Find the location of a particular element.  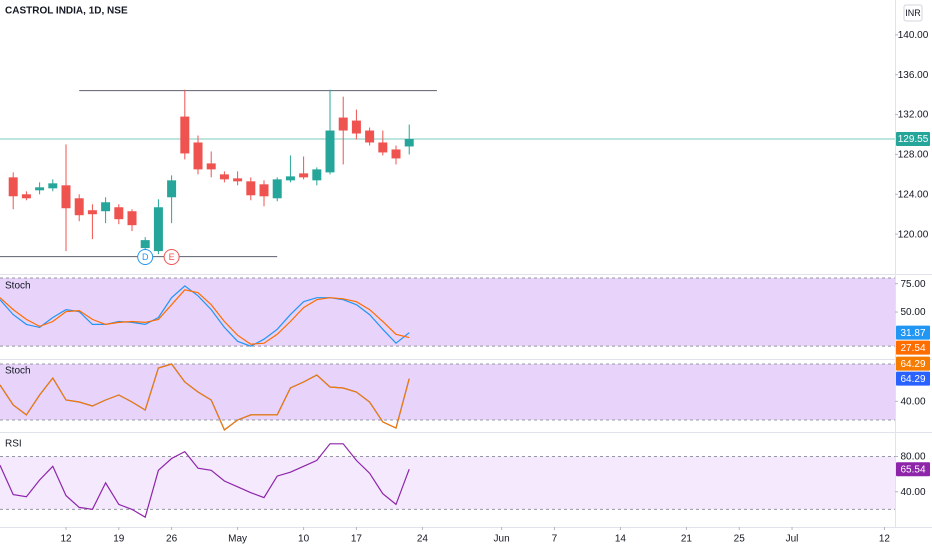

value-label: 129.55 is located at coordinates (913, 139).